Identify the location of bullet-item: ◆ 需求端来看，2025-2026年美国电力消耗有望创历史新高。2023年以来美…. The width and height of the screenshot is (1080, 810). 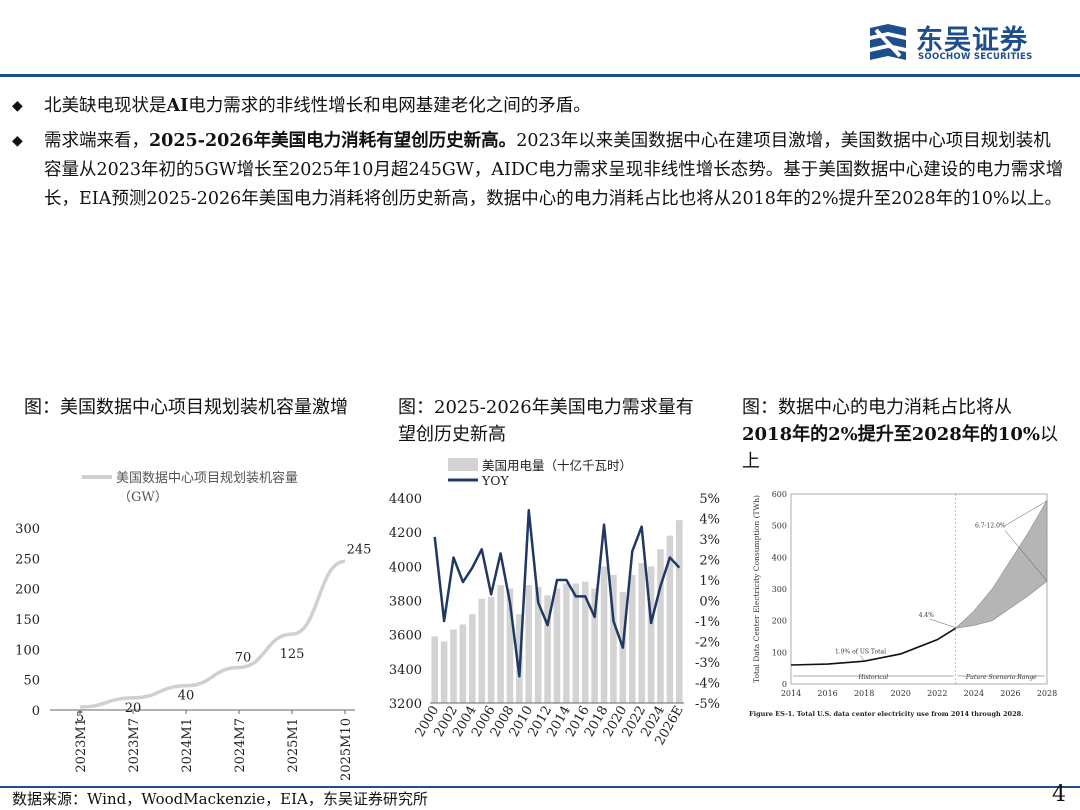
(539, 170).